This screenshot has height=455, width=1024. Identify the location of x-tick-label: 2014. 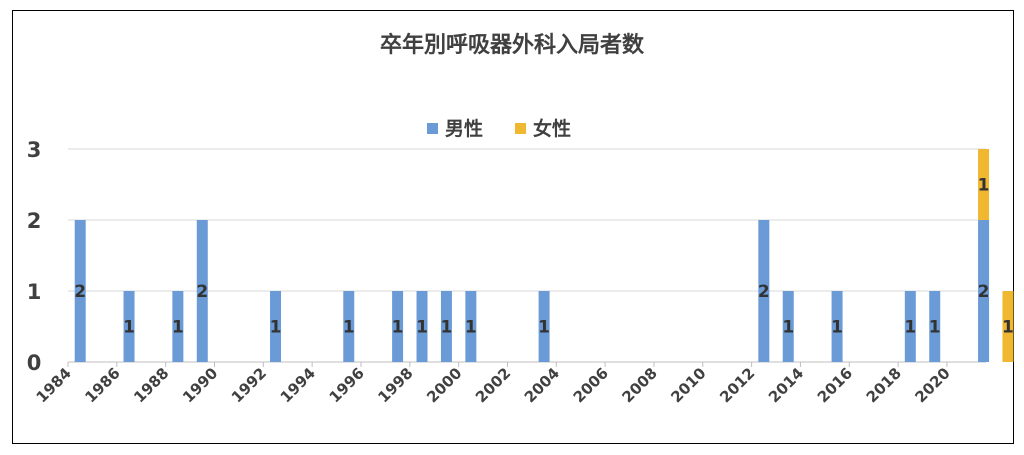
(786, 385).